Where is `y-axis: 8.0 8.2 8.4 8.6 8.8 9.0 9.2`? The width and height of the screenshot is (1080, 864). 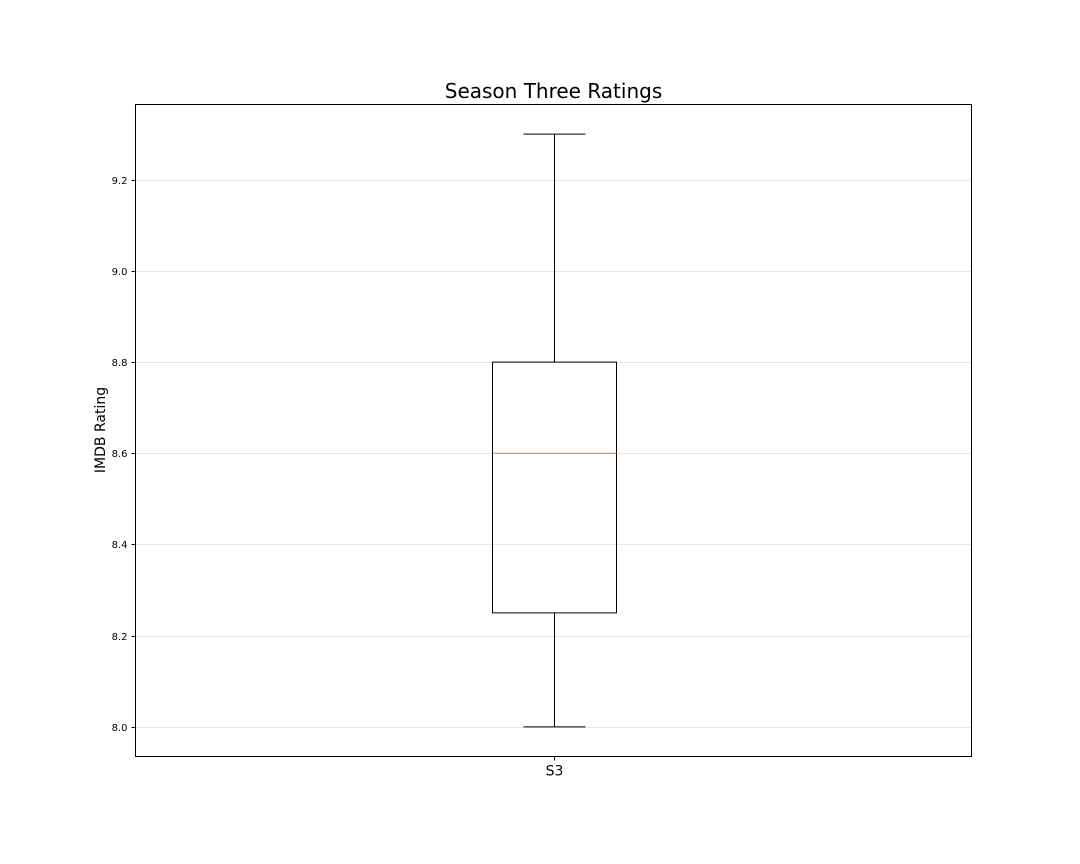
y-axis: 8.0 8.2 8.4 8.6 8.8 9.0 9.2 is located at coordinates (124, 455).